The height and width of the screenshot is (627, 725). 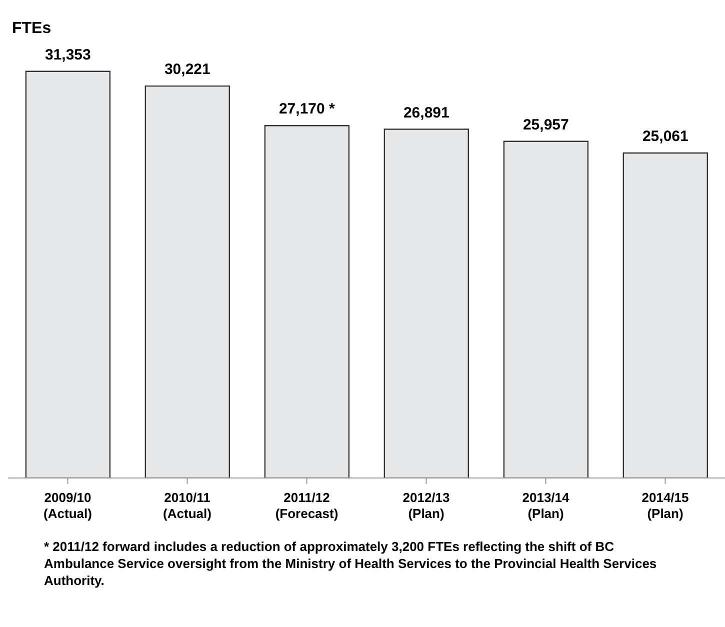 I want to click on data-label: 26,891, so click(x=426, y=113).